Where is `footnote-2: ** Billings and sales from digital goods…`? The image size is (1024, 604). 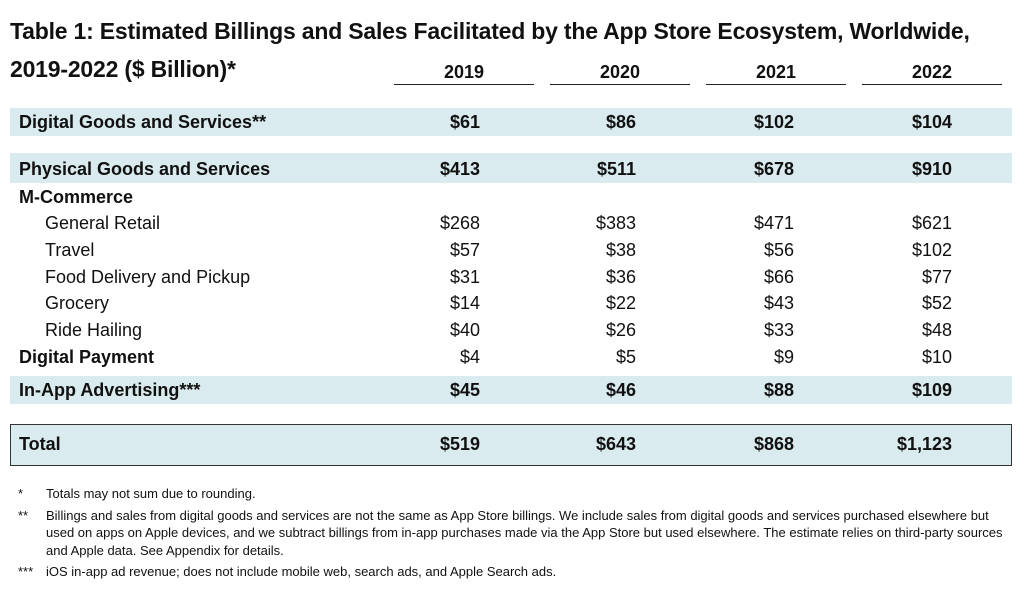 footnote-2: ** Billings and sales from digital goods… is located at coordinates (512, 533).